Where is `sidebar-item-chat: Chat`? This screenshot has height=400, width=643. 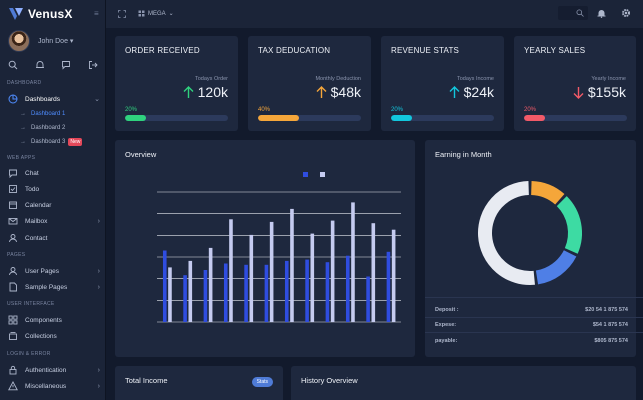
sidebar-item-chat: Chat is located at coordinates (54, 173).